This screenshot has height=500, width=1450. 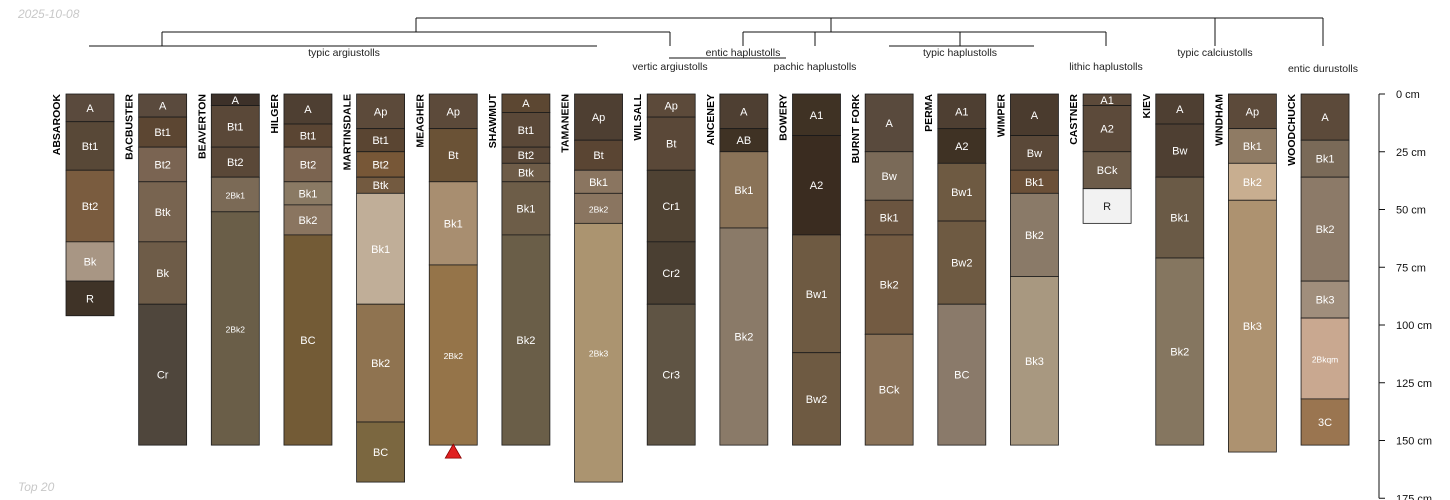 What do you see at coordinates (671, 145) in the screenshot?
I see `horizon-label: Bt` at bounding box center [671, 145].